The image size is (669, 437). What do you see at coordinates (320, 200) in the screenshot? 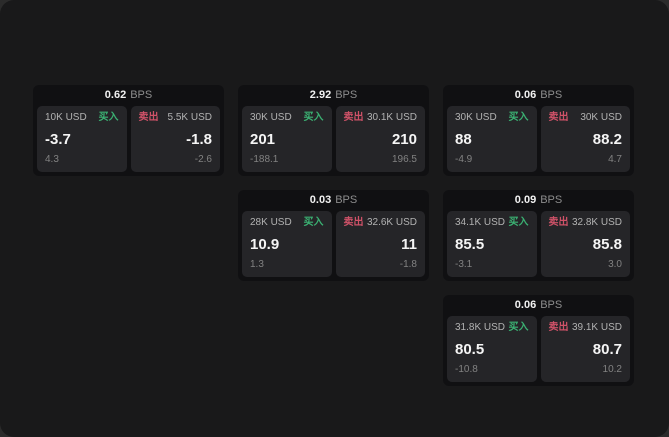
I see `bps-value: 0.03` at bounding box center [320, 200].